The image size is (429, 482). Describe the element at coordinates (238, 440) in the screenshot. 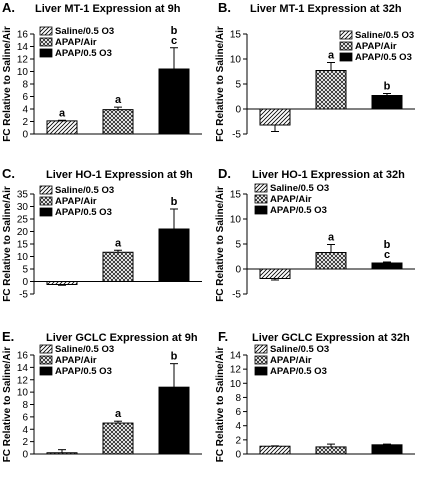

I see `y-tick-label: 2` at that location.